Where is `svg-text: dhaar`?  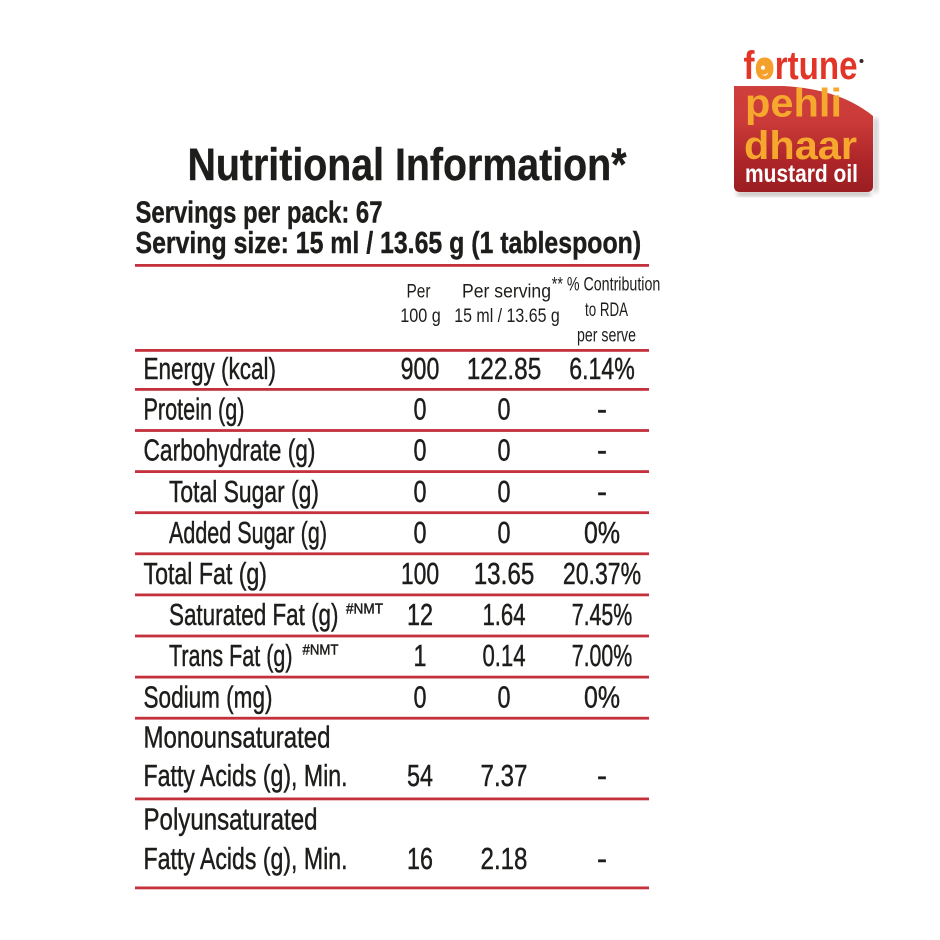 svg-text: dhaar is located at coordinates (800, 146).